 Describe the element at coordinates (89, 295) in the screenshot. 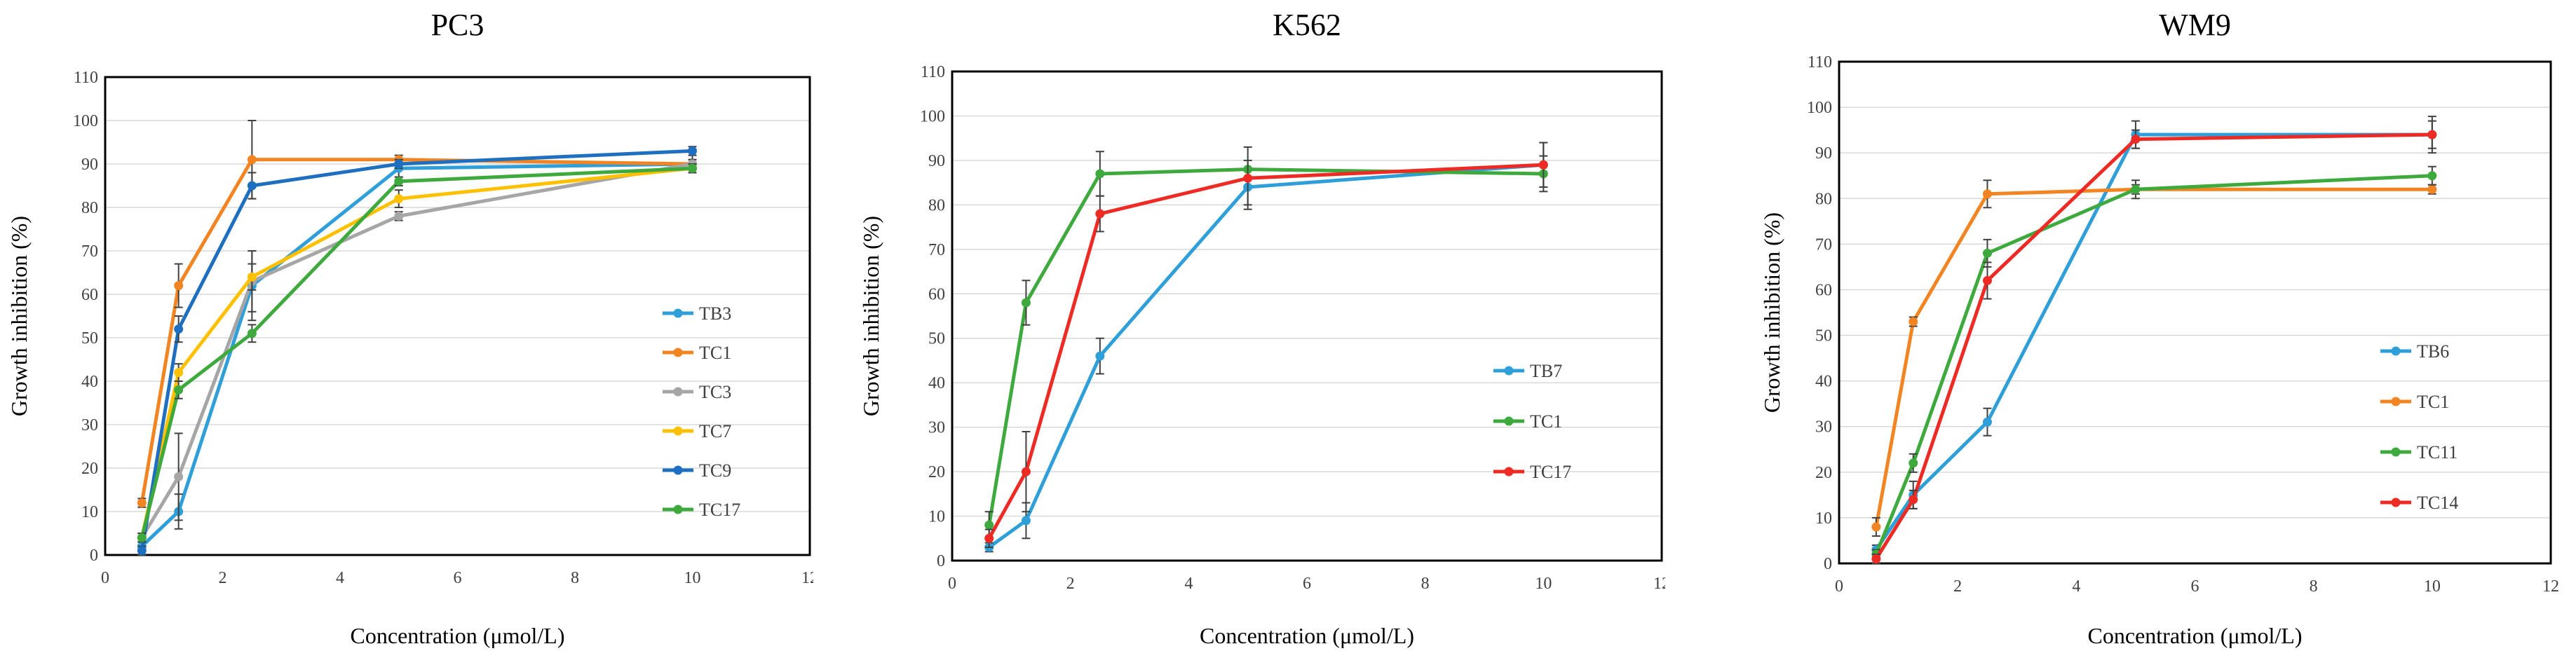

I see `y-tick-label: 60` at that location.